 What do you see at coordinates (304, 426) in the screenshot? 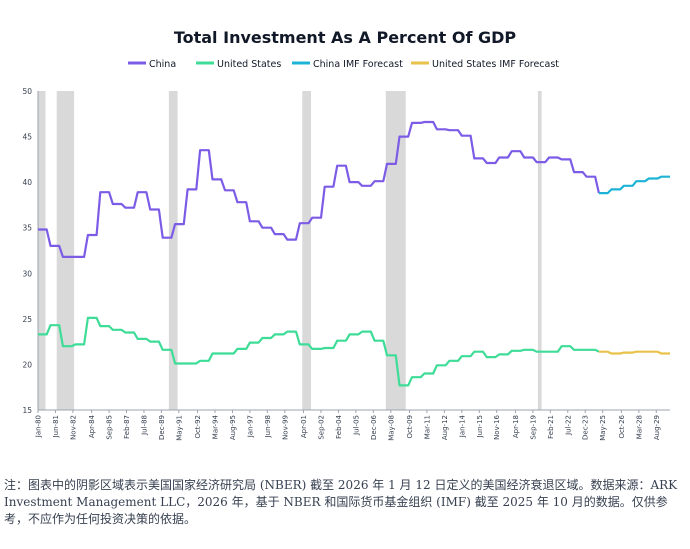
I see `x-tick-label: Apr-01` at bounding box center [304, 426].